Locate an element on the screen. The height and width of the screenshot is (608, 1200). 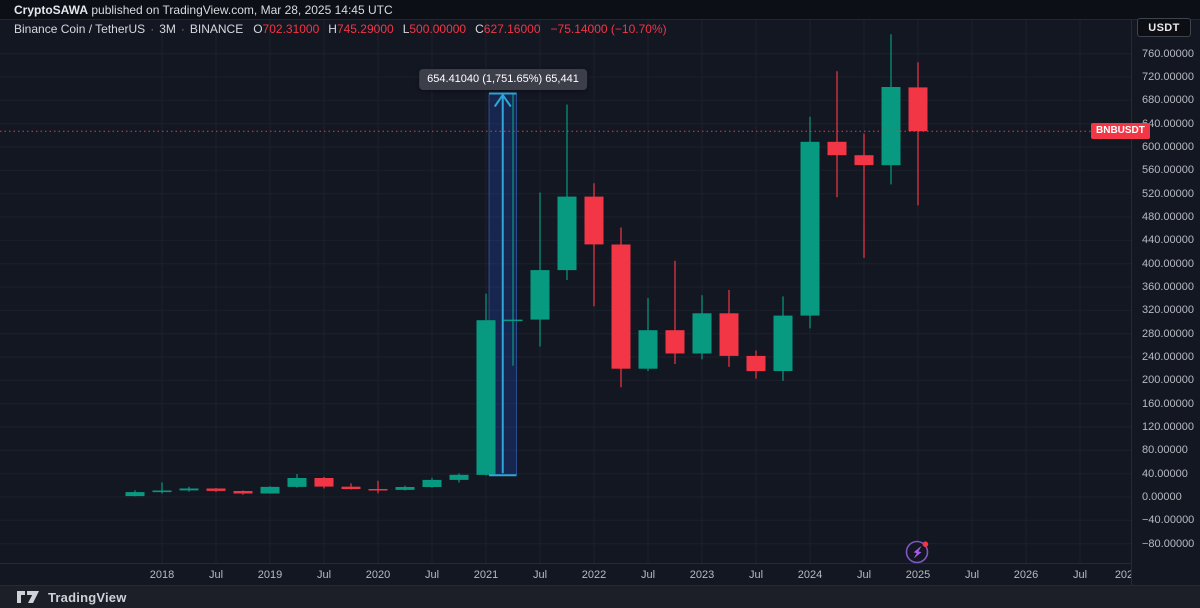
candle-2025-Q1 is located at coordinates (918, 134).